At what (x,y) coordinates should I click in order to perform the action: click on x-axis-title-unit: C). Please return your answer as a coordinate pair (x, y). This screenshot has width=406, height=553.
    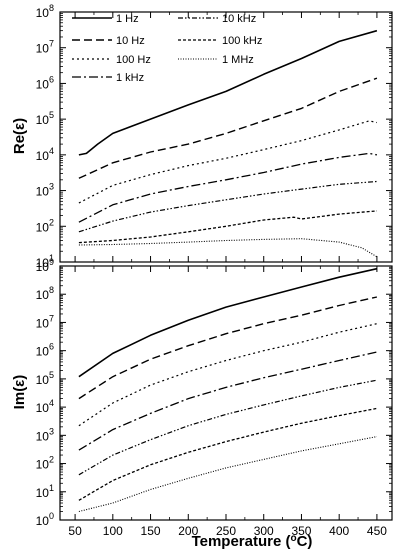
    Looking at the image, I should click on (305, 541).